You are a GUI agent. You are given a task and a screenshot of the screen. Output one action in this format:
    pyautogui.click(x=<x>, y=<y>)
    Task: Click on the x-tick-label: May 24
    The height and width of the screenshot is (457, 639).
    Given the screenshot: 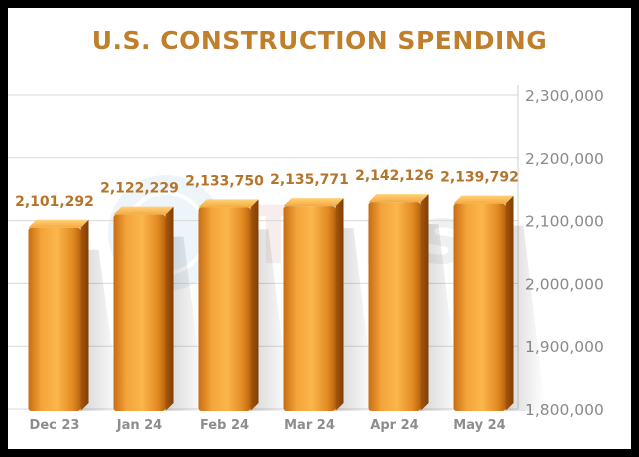 What is the action you would take?
    pyautogui.click(x=479, y=425)
    